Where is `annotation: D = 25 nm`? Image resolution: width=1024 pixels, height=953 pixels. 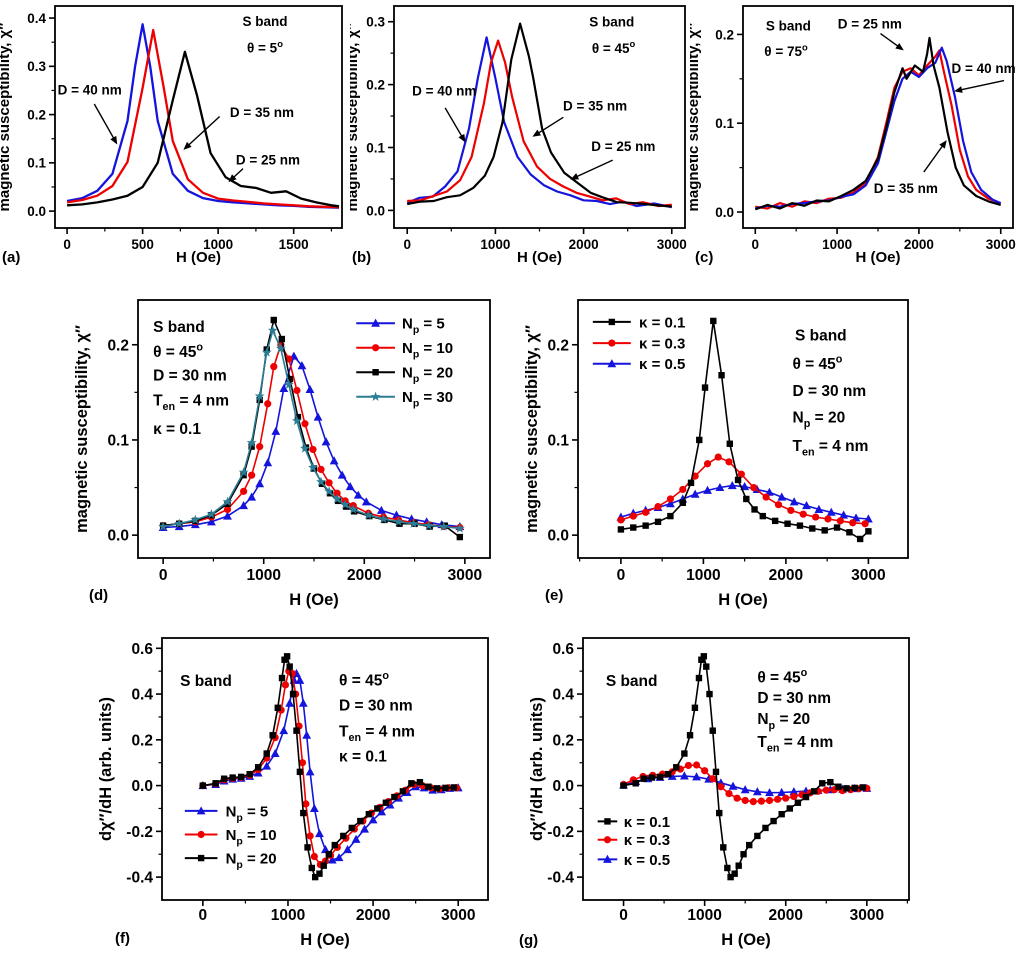 annotation: D = 25 nm is located at coordinates (871, 33).